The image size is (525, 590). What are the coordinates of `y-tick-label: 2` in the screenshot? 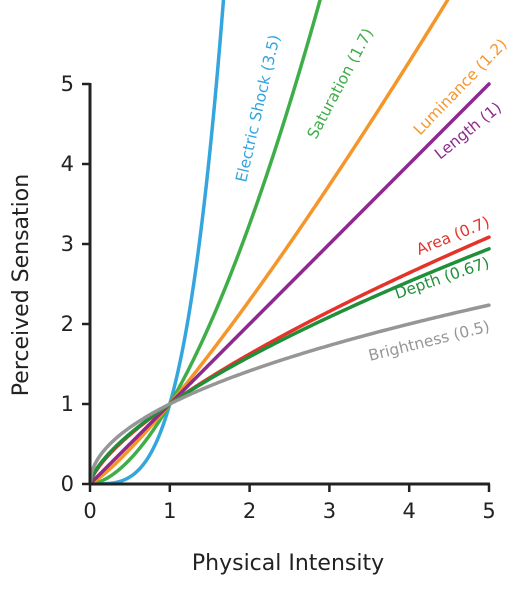 It's located at (67, 324).